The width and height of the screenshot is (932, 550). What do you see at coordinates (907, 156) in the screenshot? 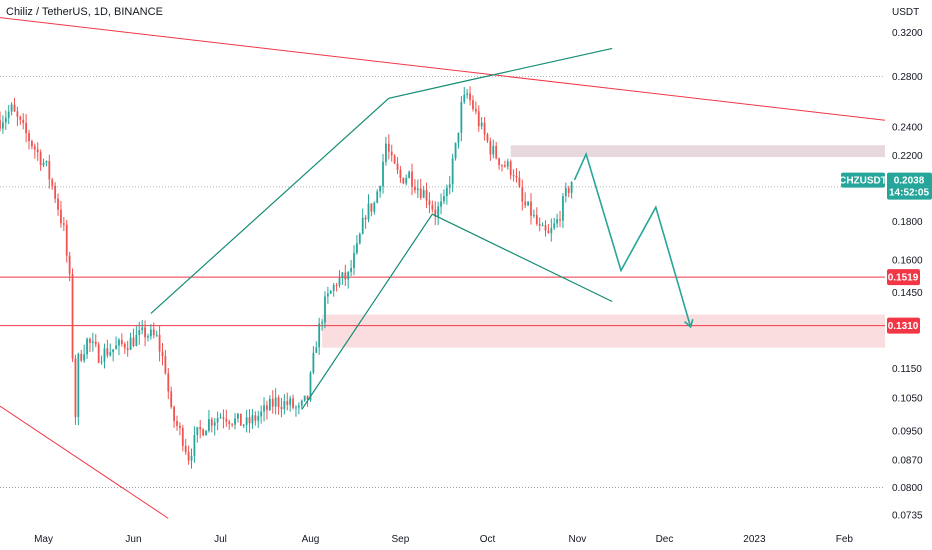
I see `y-tick-label: 0.2200` at bounding box center [907, 156].